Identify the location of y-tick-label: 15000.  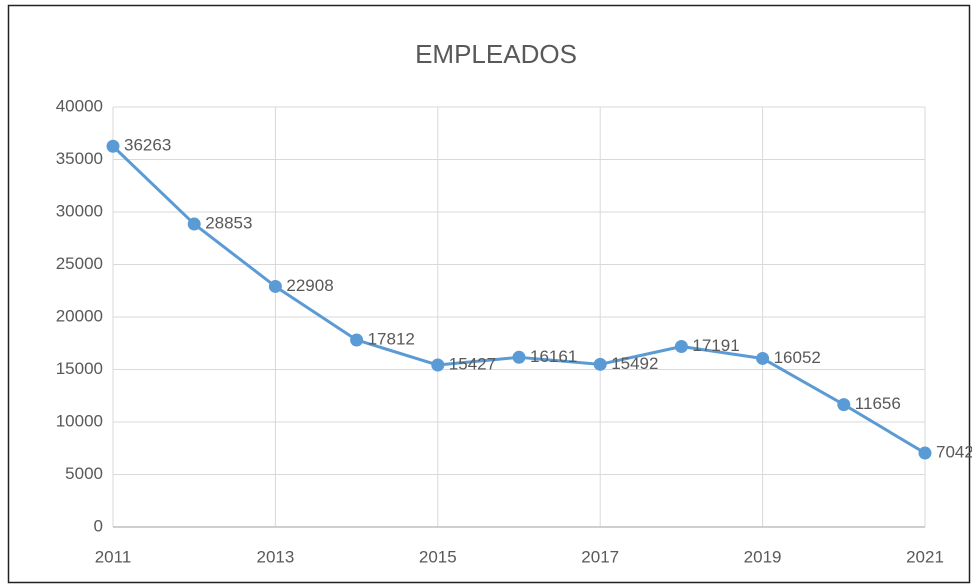
(79, 368).